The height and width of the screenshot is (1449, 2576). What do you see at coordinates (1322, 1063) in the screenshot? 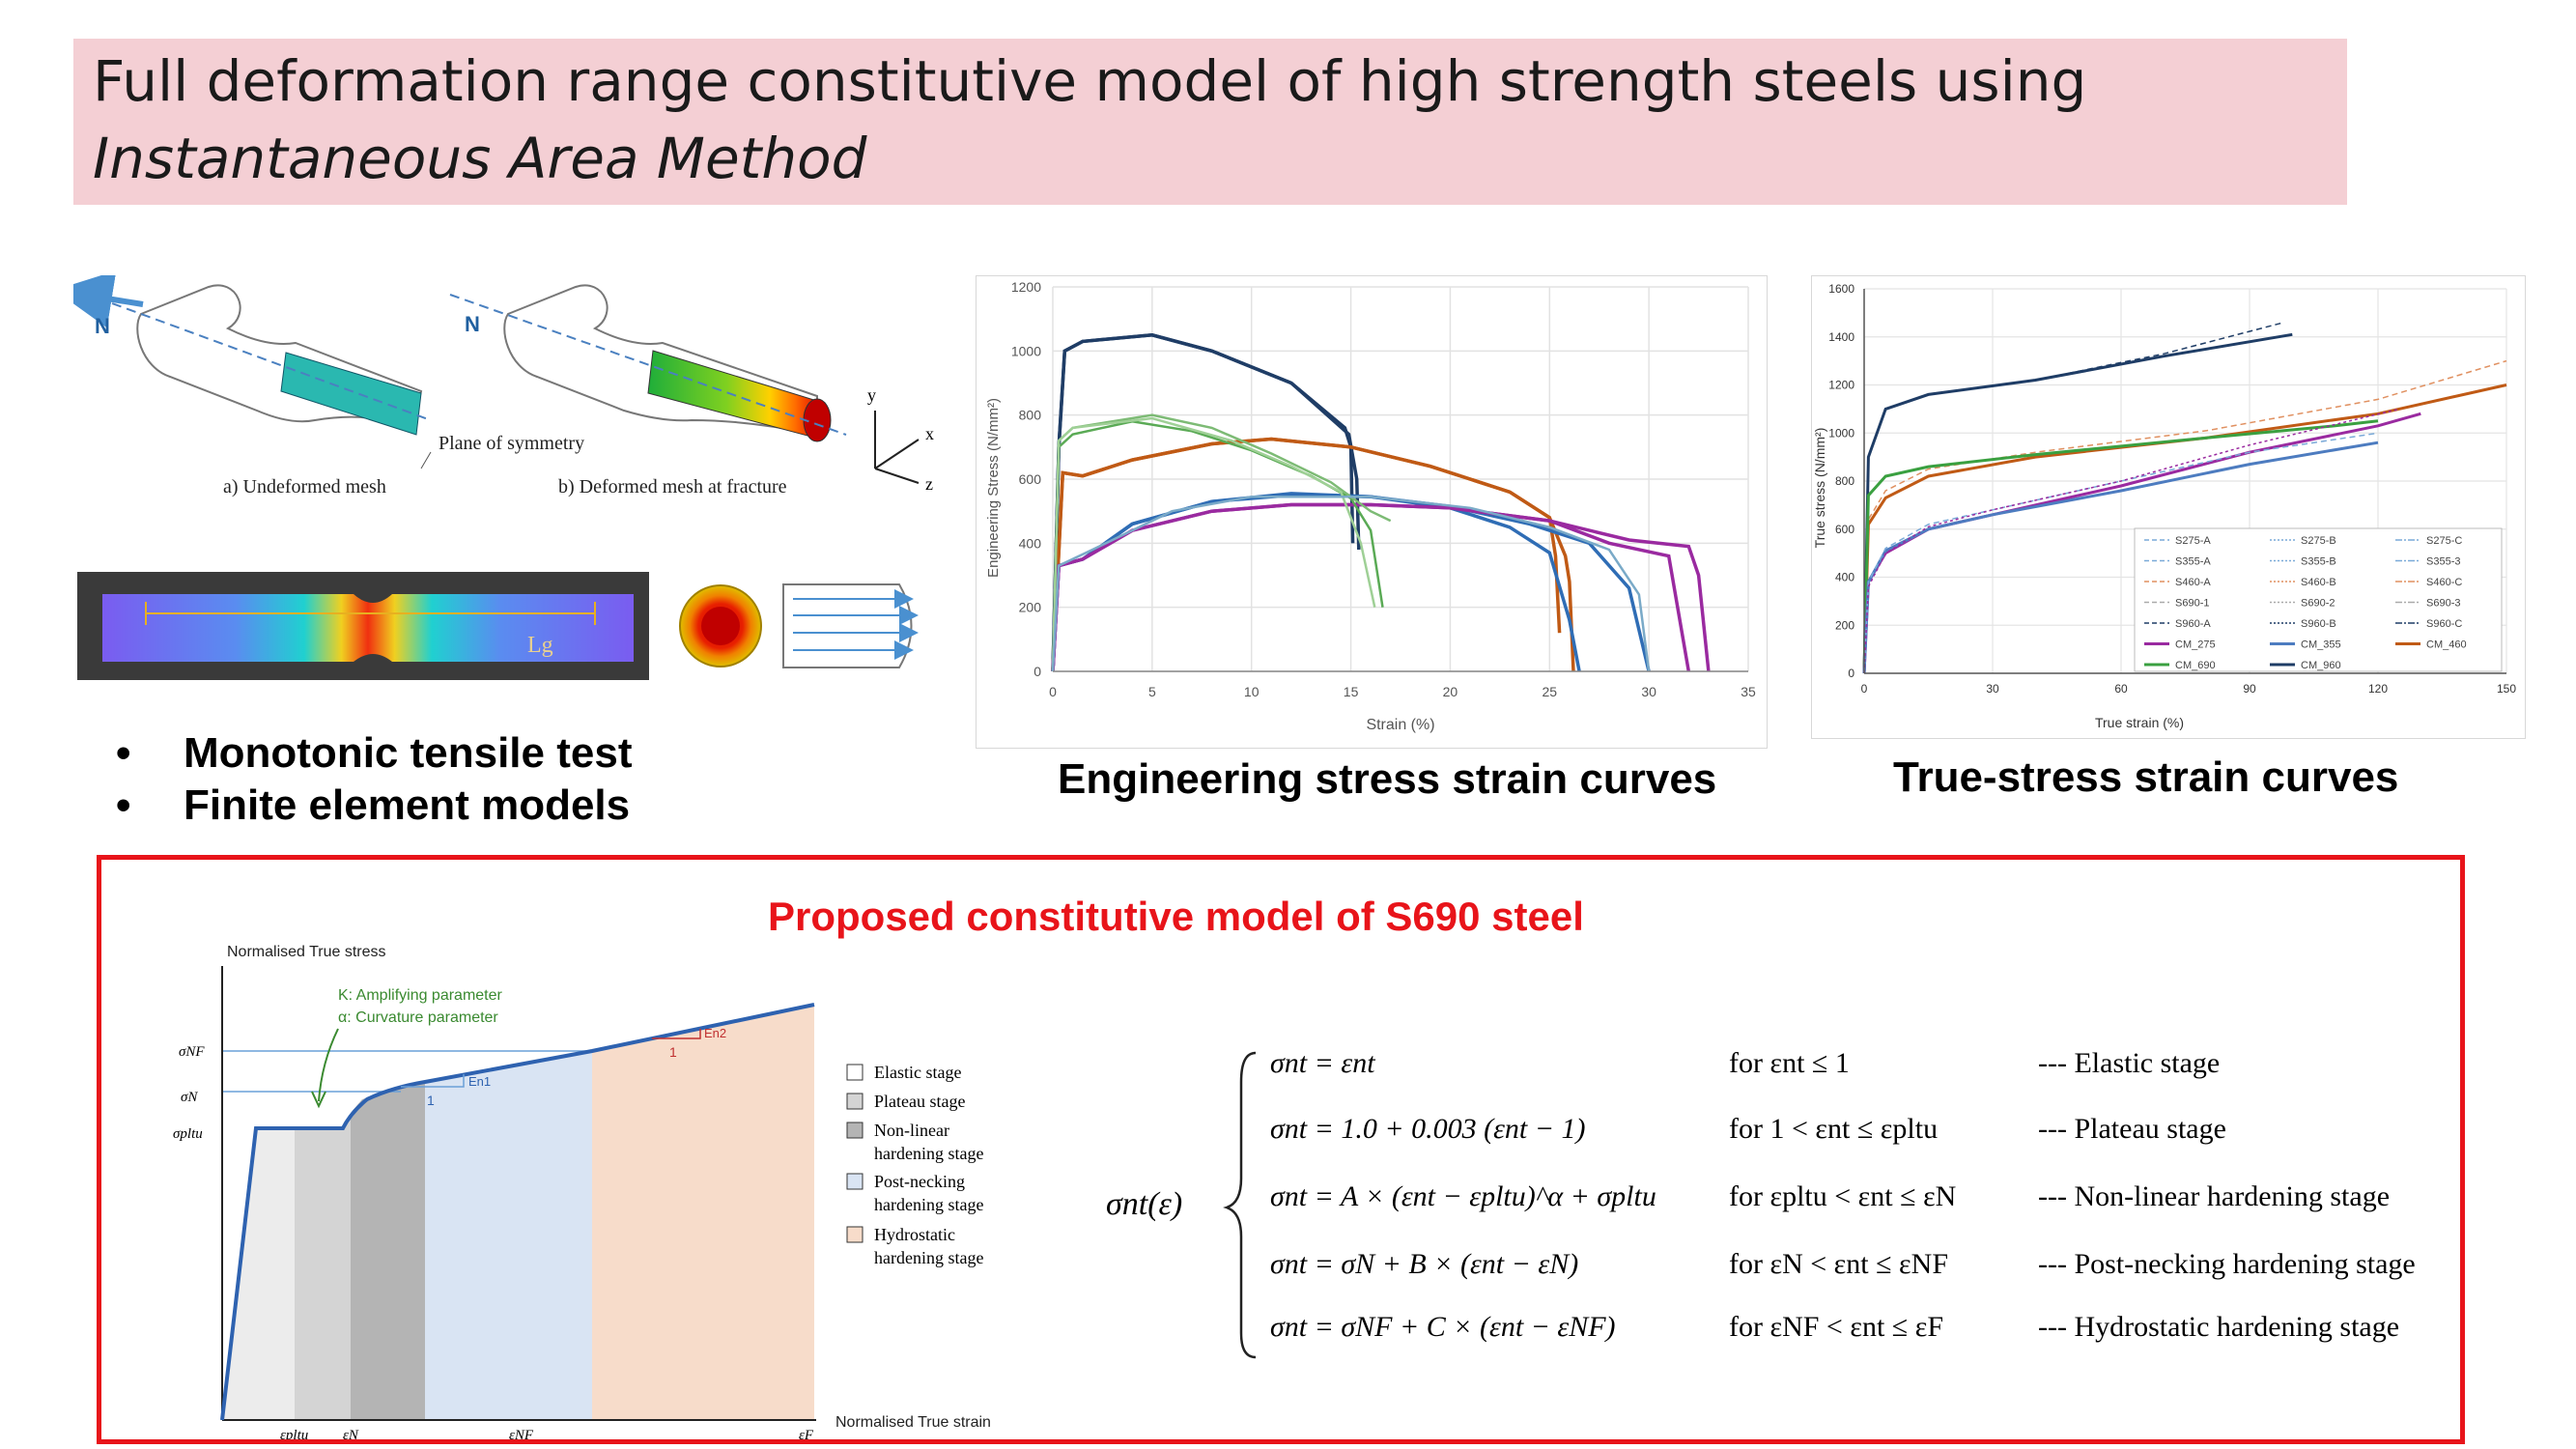
I see `equation-elastic: σnt = εnt` at bounding box center [1322, 1063].